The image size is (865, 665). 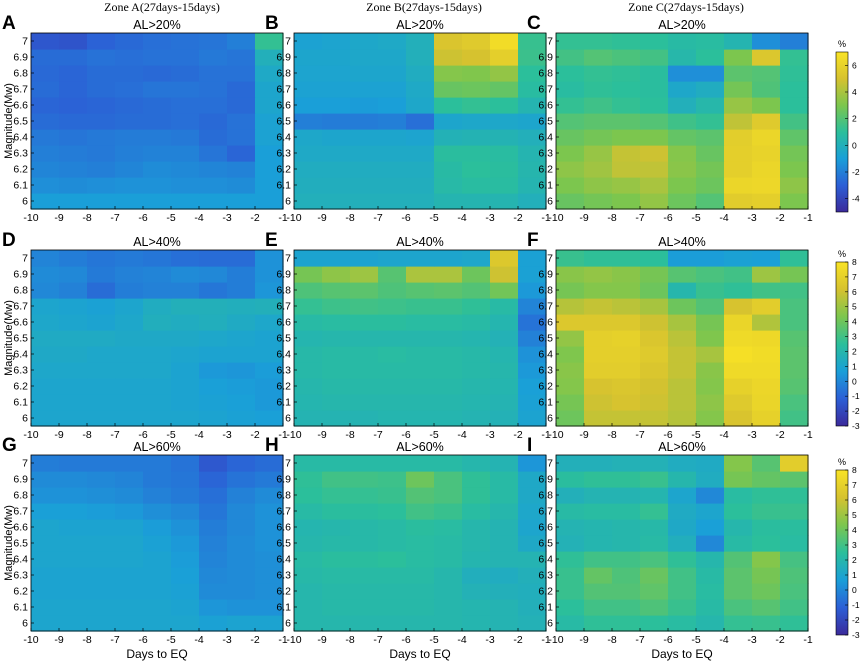 I want to click on colorbar-tick-label: 5, so click(x=854, y=307).